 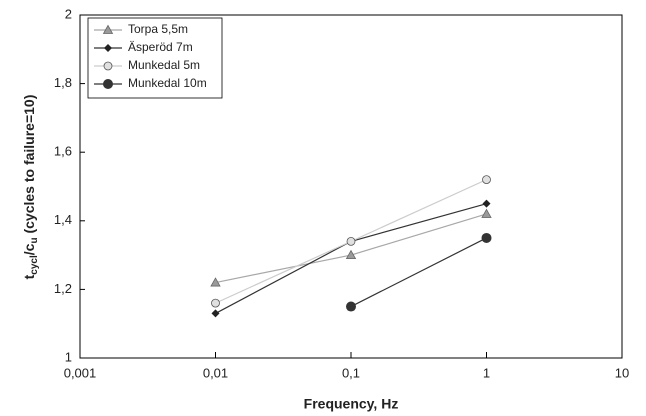 I want to click on legend-label: Torpa 5,5m, so click(x=158, y=29).